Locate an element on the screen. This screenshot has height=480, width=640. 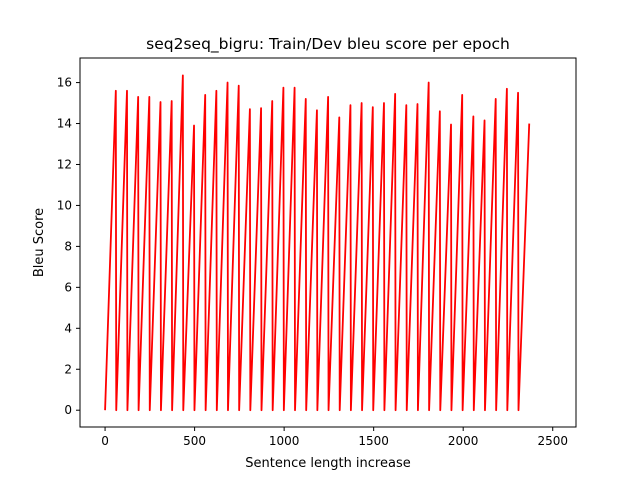
y-tick-label: 8 is located at coordinates (68, 246).